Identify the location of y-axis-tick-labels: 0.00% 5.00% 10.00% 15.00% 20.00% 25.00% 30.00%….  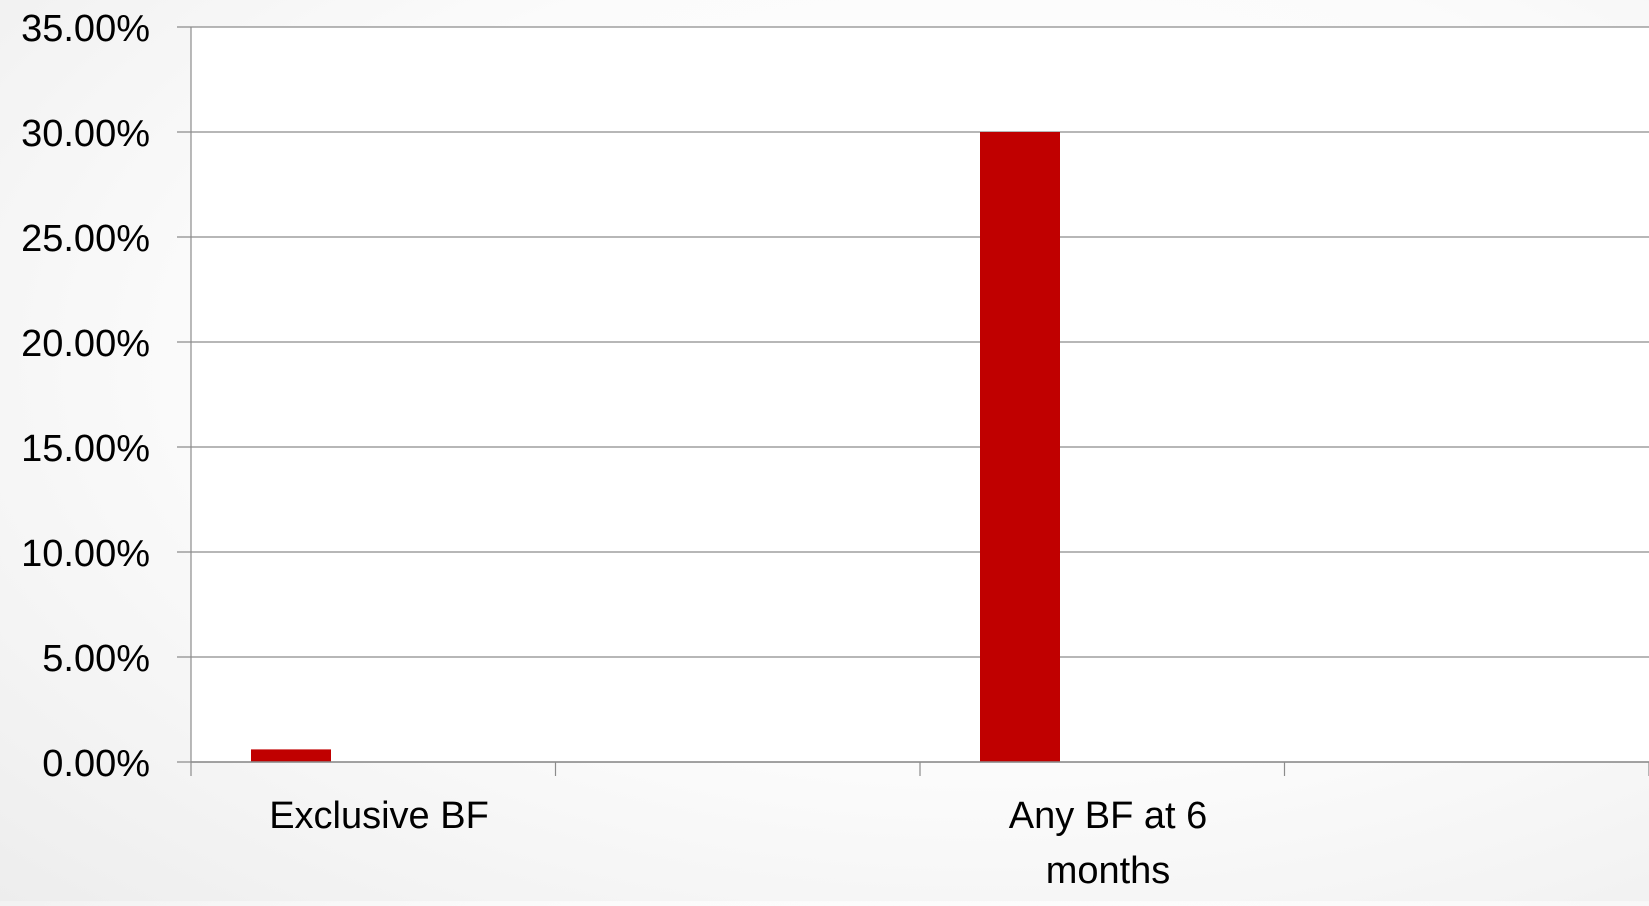
(85, 396).